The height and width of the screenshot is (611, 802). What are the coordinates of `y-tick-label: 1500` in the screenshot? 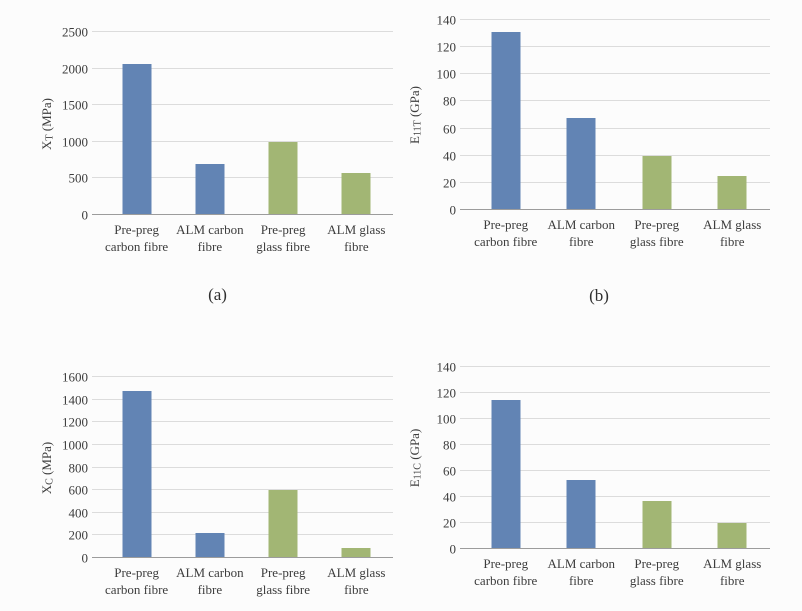 It's located at (75, 105).